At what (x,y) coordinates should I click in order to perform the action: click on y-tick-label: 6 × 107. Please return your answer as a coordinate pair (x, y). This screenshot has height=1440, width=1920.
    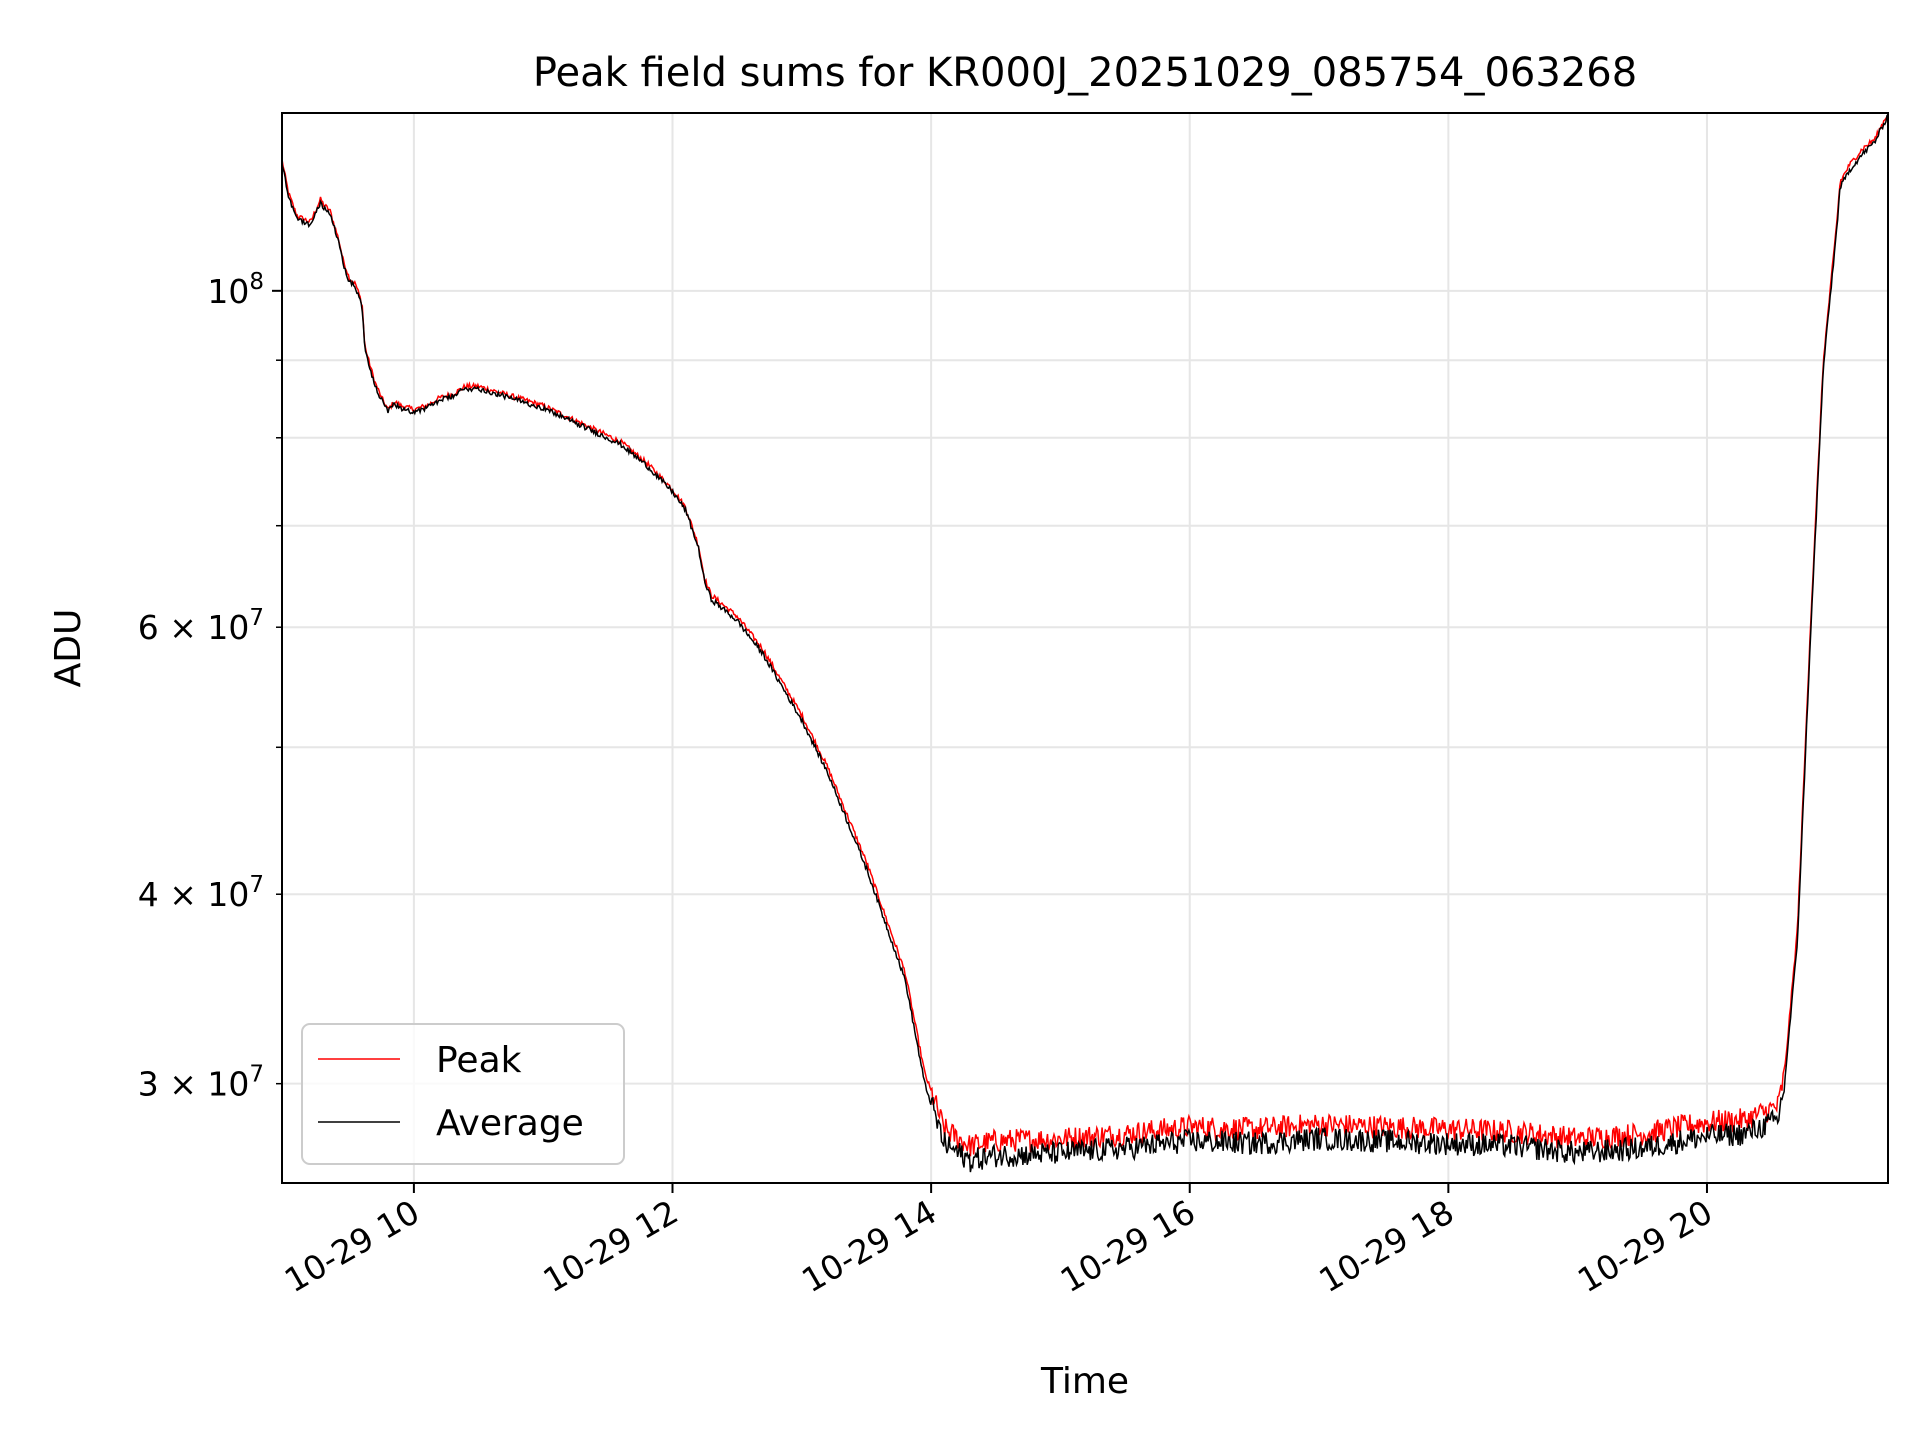
    Looking at the image, I should click on (201, 626).